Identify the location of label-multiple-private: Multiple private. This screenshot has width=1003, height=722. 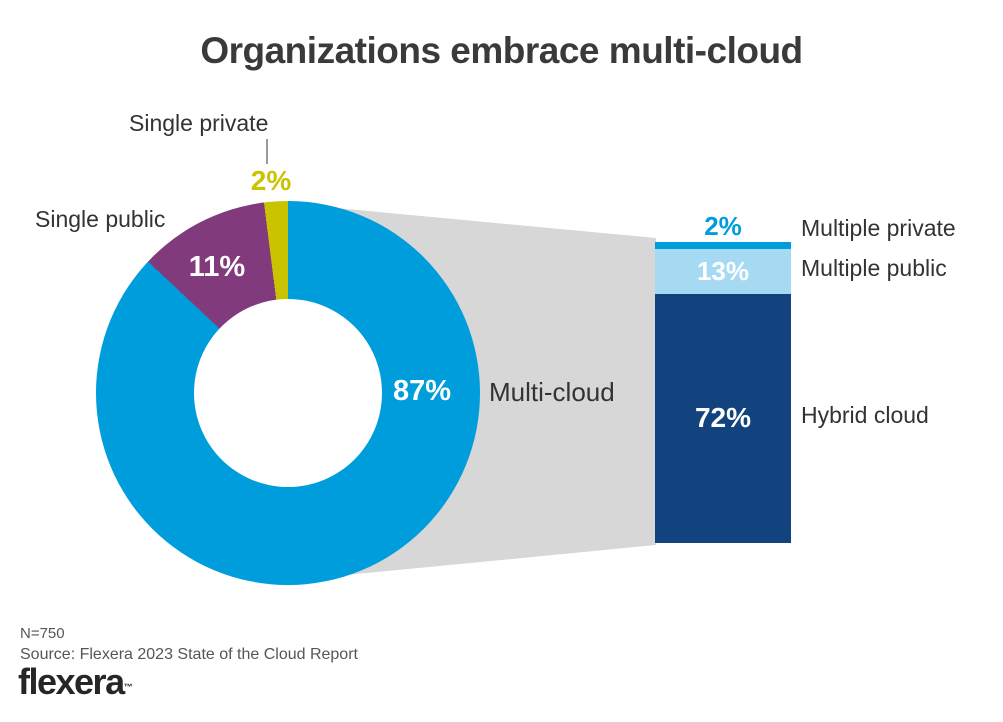
(878, 228).